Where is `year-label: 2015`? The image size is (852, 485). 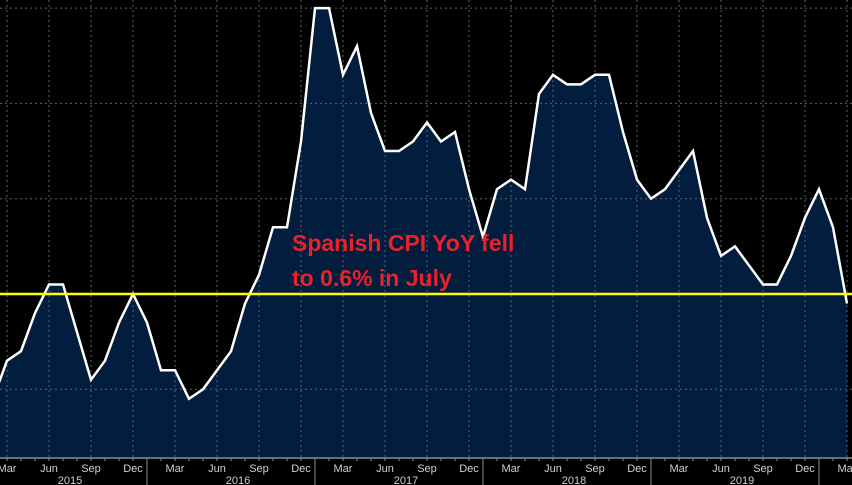 year-label: 2015 is located at coordinates (70, 480).